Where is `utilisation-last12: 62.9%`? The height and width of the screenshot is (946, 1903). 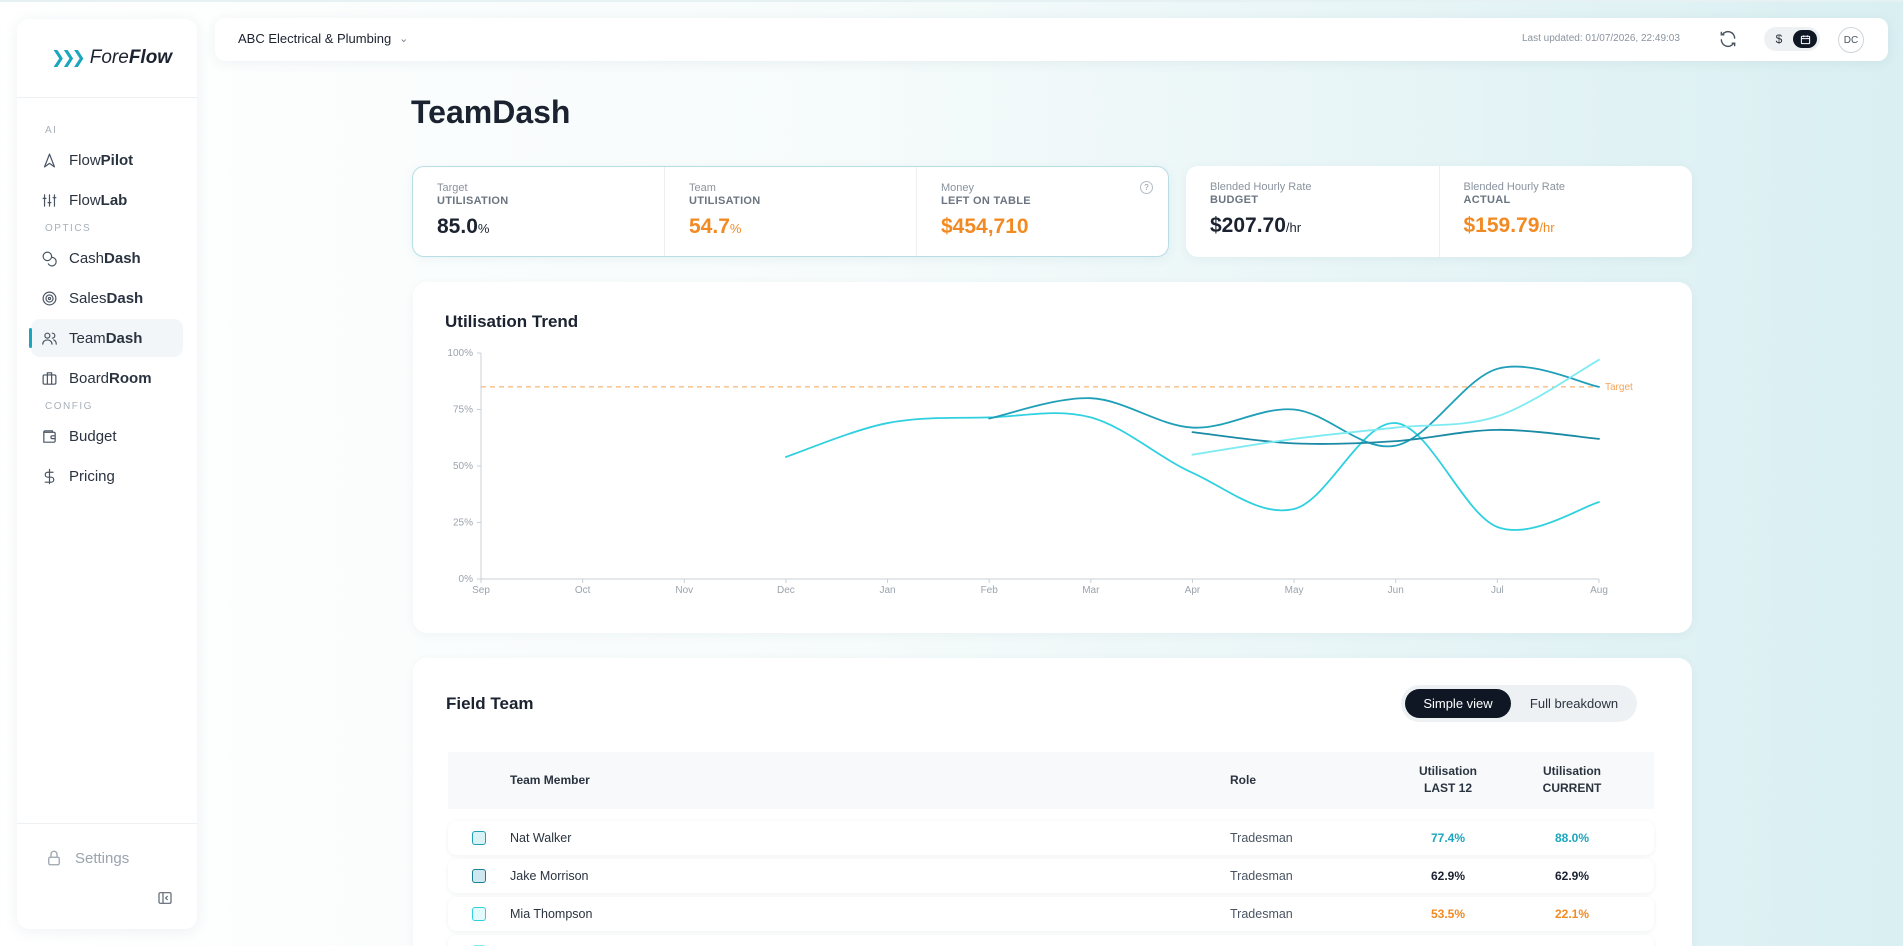
utilisation-last12: 62.9% is located at coordinates (1448, 876).